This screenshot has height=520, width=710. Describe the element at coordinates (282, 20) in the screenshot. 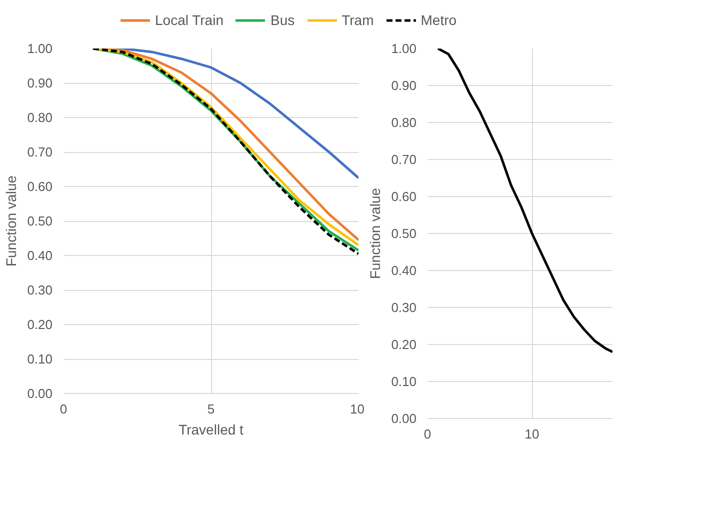

I see `legend-label: Bus` at that location.